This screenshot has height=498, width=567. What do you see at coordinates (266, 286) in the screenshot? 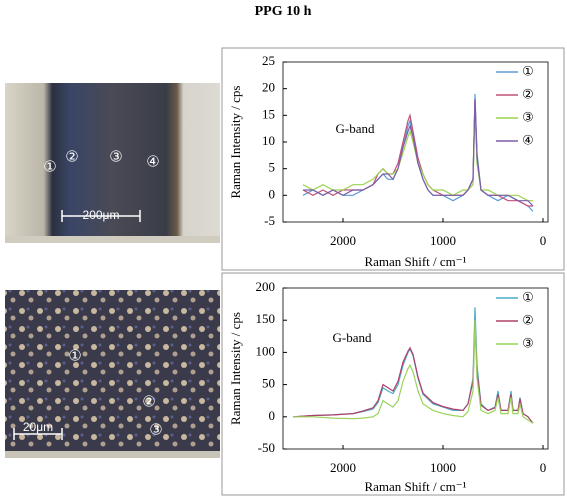
I see `y-tick-label: 200` at bounding box center [266, 286].